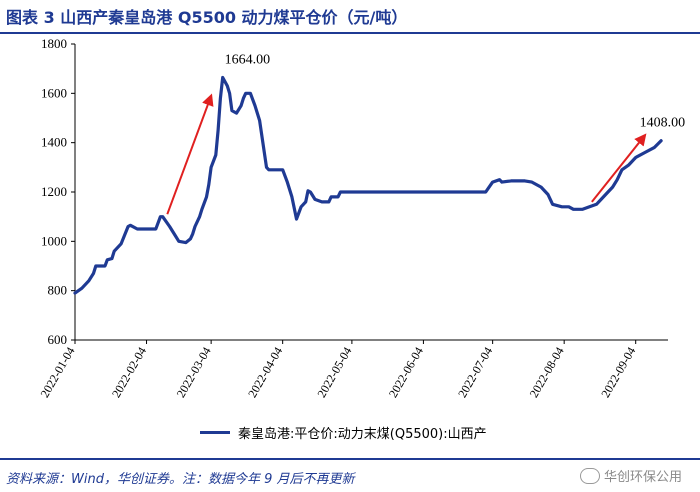  Describe the element at coordinates (215, 432) in the screenshot. I see `legend-swatch` at that location.